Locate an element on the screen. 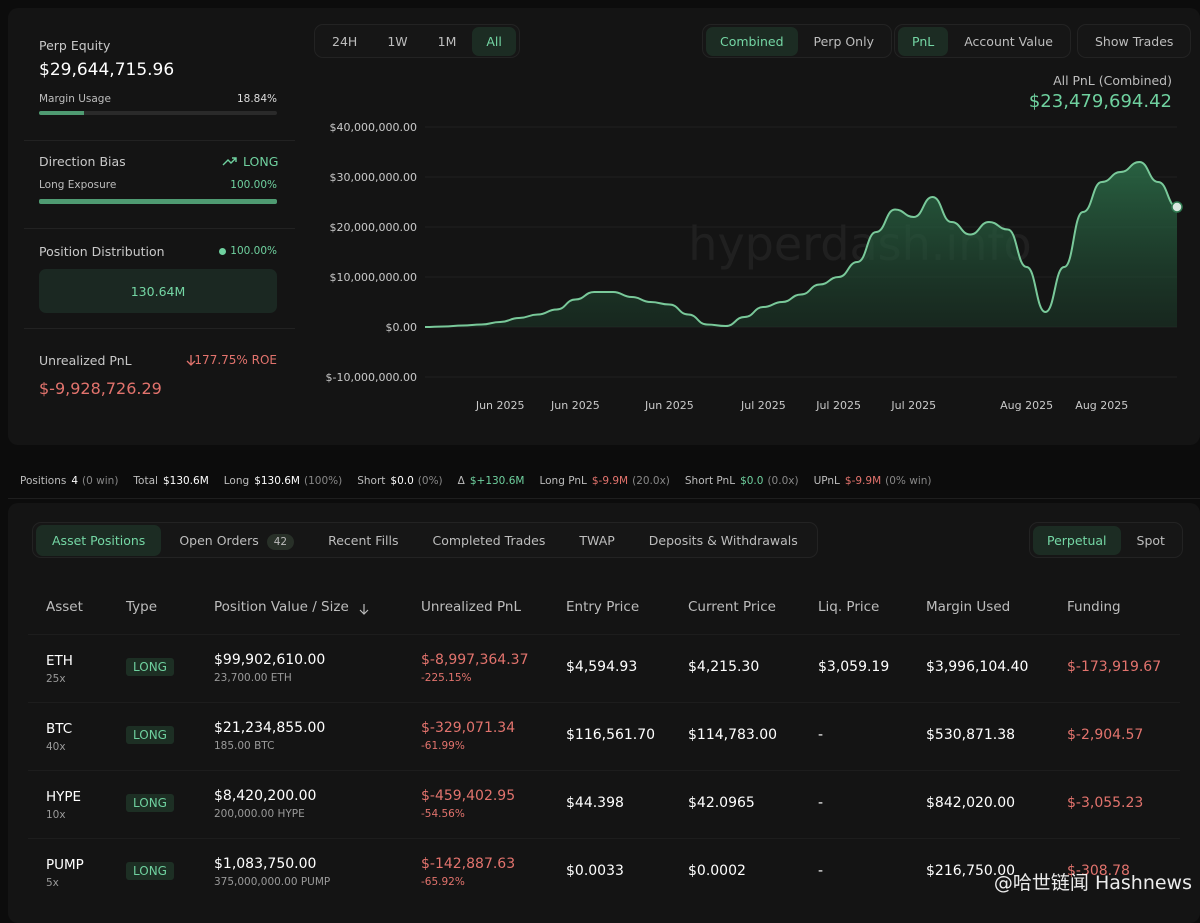 The width and height of the screenshot is (1200, 923). unrealized-pct: -225.15% is located at coordinates (446, 678).